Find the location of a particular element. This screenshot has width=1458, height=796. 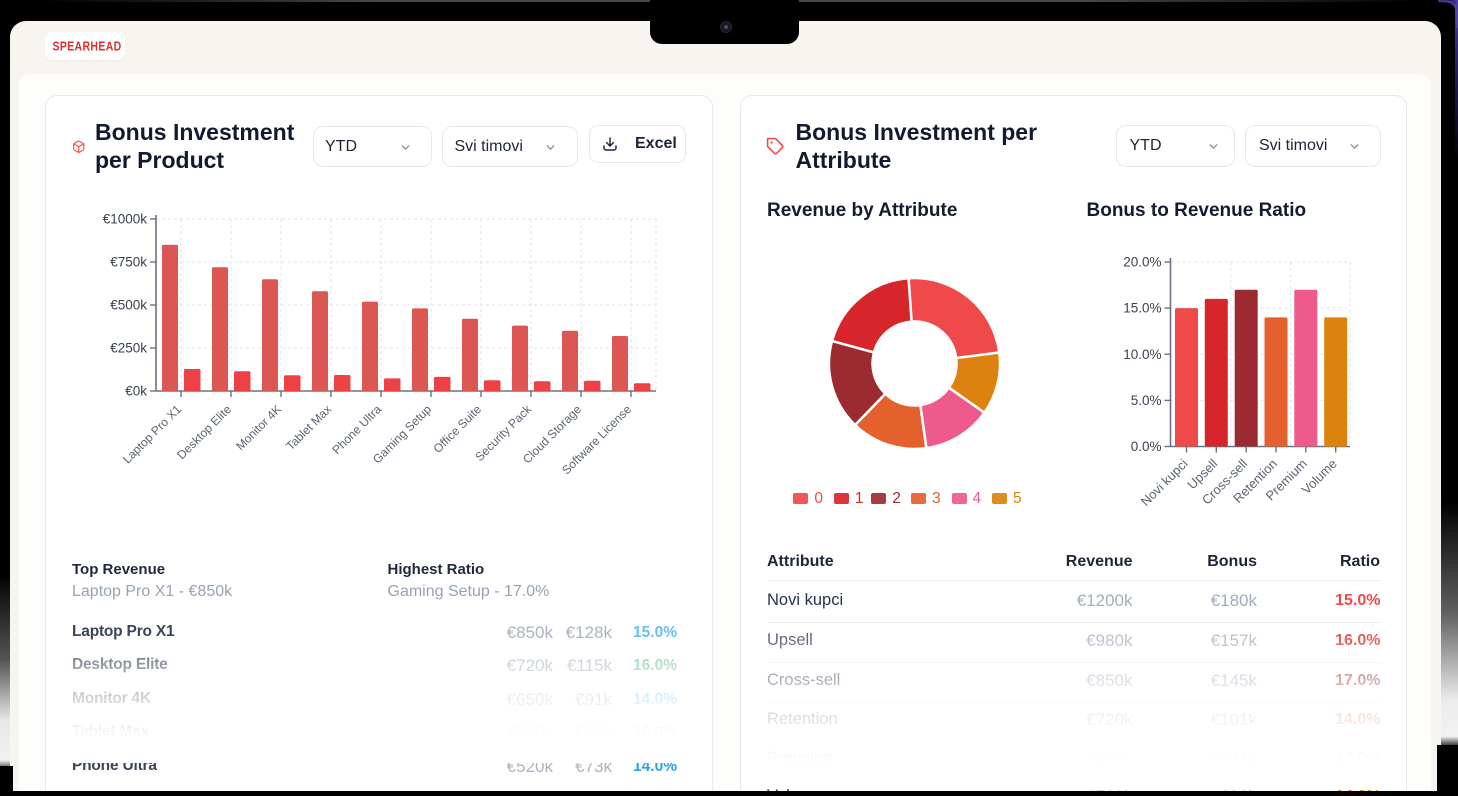

svg-text: 5.0% is located at coordinates (1146, 400).